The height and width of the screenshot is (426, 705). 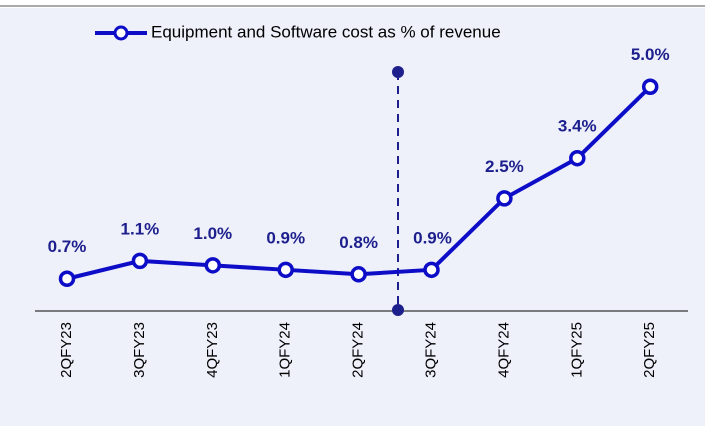 I want to click on data-label: 1.0%, so click(x=212, y=233).